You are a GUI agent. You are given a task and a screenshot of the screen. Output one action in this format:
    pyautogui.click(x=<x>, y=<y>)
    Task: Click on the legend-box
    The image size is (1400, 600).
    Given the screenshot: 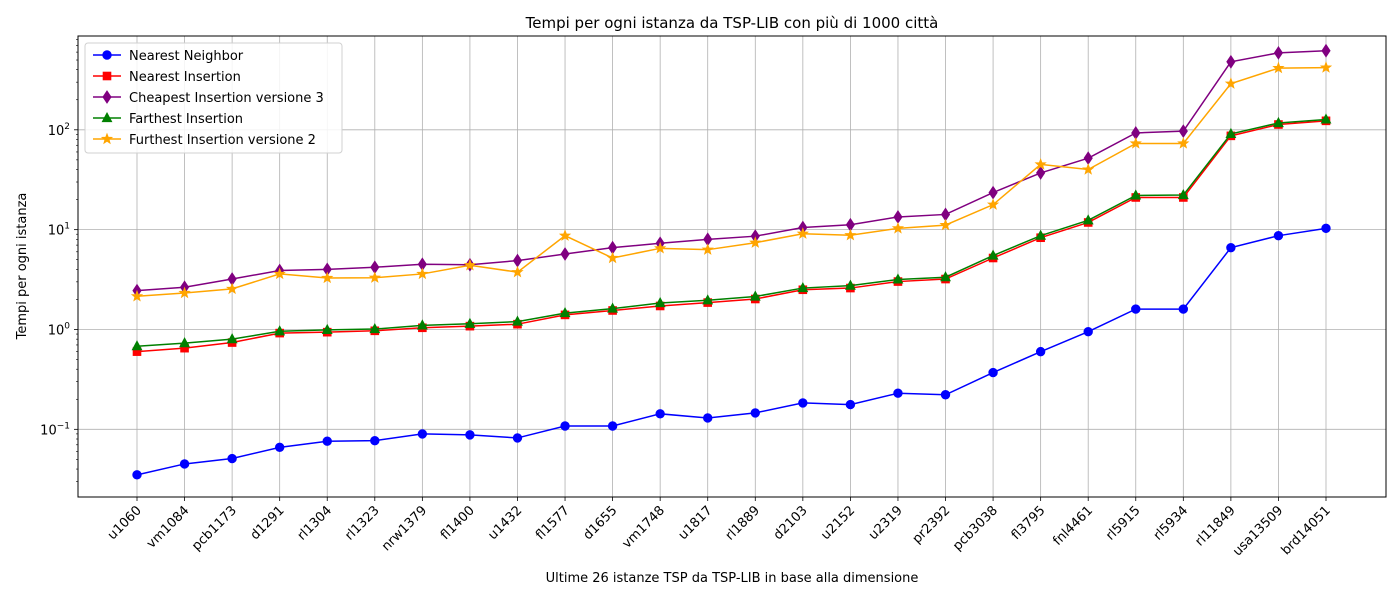 What is the action you would take?
    pyautogui.click(x=213, y=98)
    